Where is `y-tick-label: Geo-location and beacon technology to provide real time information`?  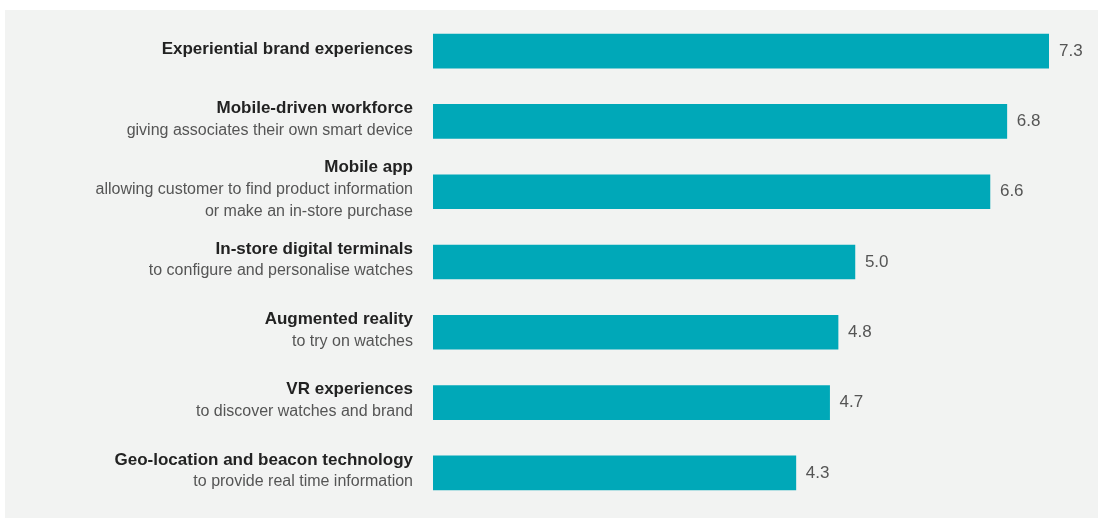 y-tick-label: Geo-location and beacon technology to provide real time information is located at coordinates (264, 469).